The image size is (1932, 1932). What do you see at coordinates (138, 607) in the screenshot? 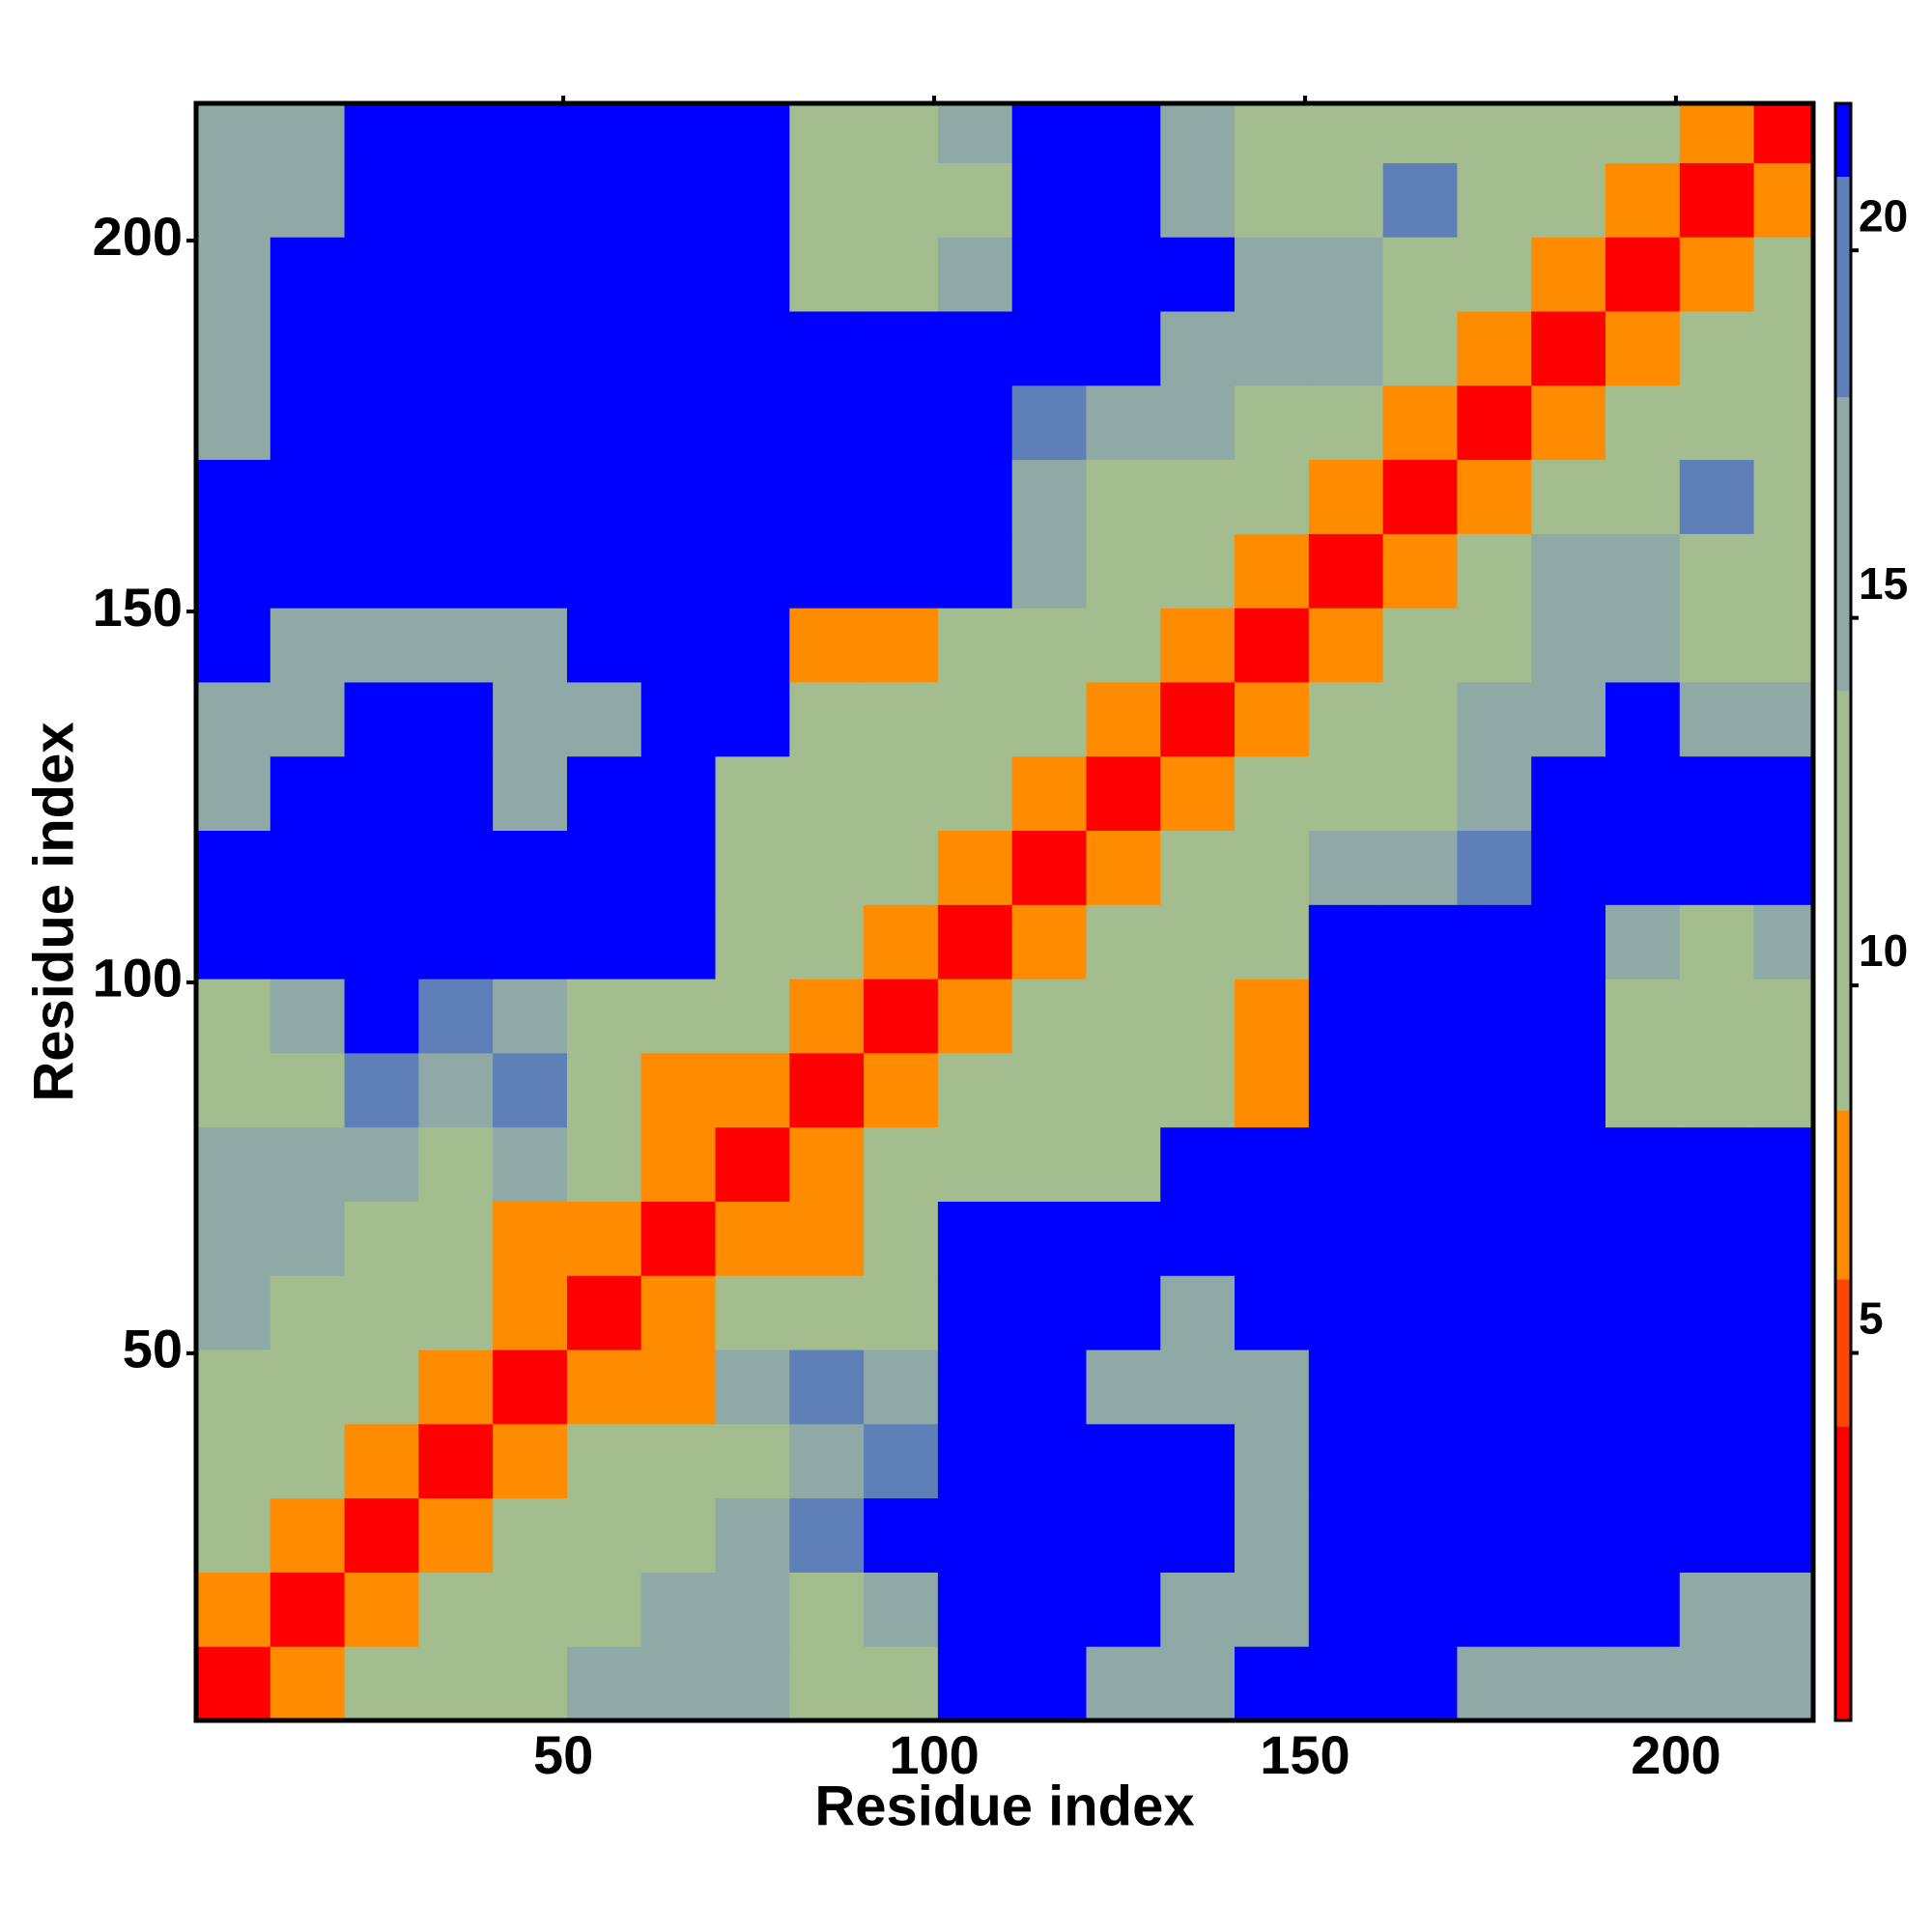
I see `y-tick-label: 150` at bounding box center [138, 607].